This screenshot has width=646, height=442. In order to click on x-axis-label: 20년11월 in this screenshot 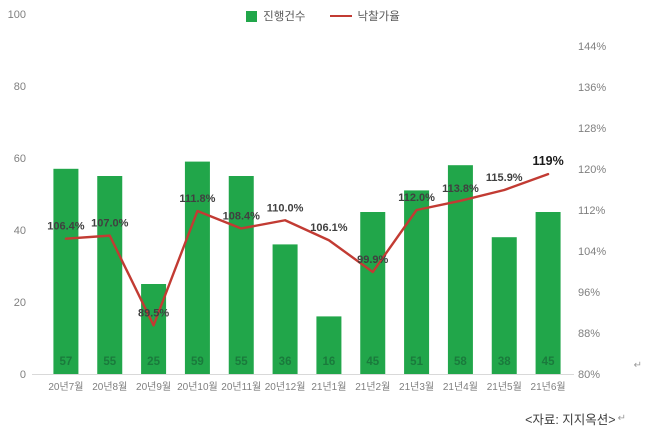, I will do `click(241, 387)`.